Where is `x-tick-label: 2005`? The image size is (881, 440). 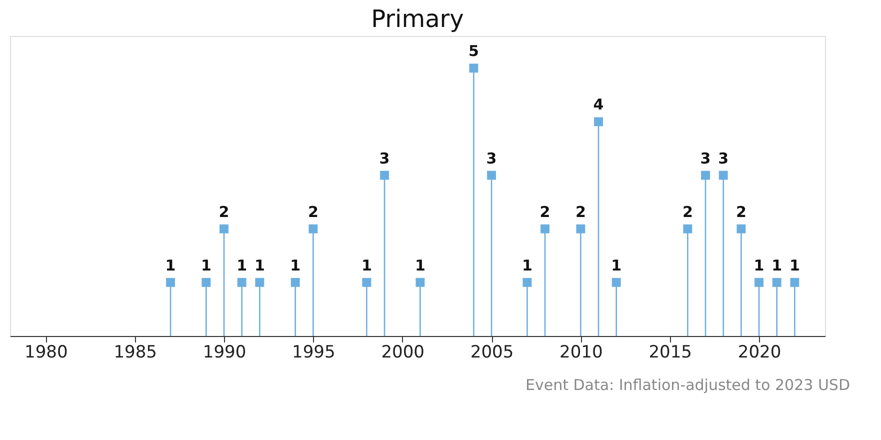 x-tick-label: 2005 is located at coordinates (492, 352).